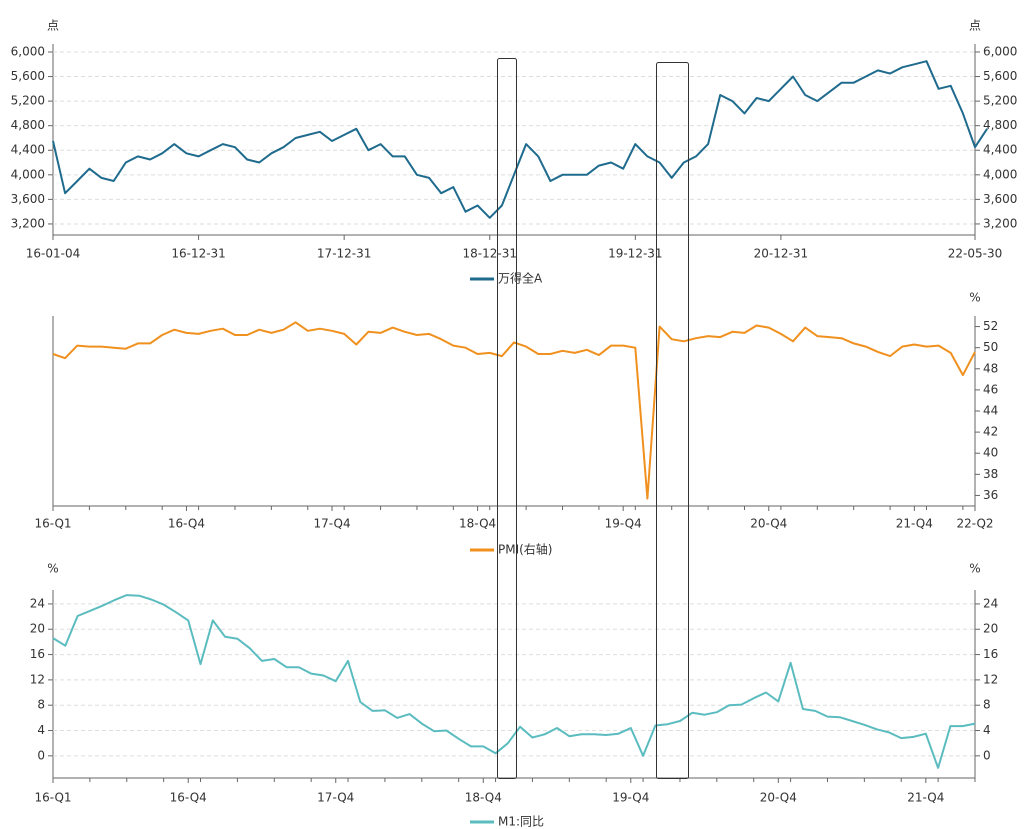 The width and height of the screenshot is (1036, 829). What do you see at coordinates (990, 603) in the screenshot?
I see `y2-tick-label: 24` at bounding box center [990, 603].